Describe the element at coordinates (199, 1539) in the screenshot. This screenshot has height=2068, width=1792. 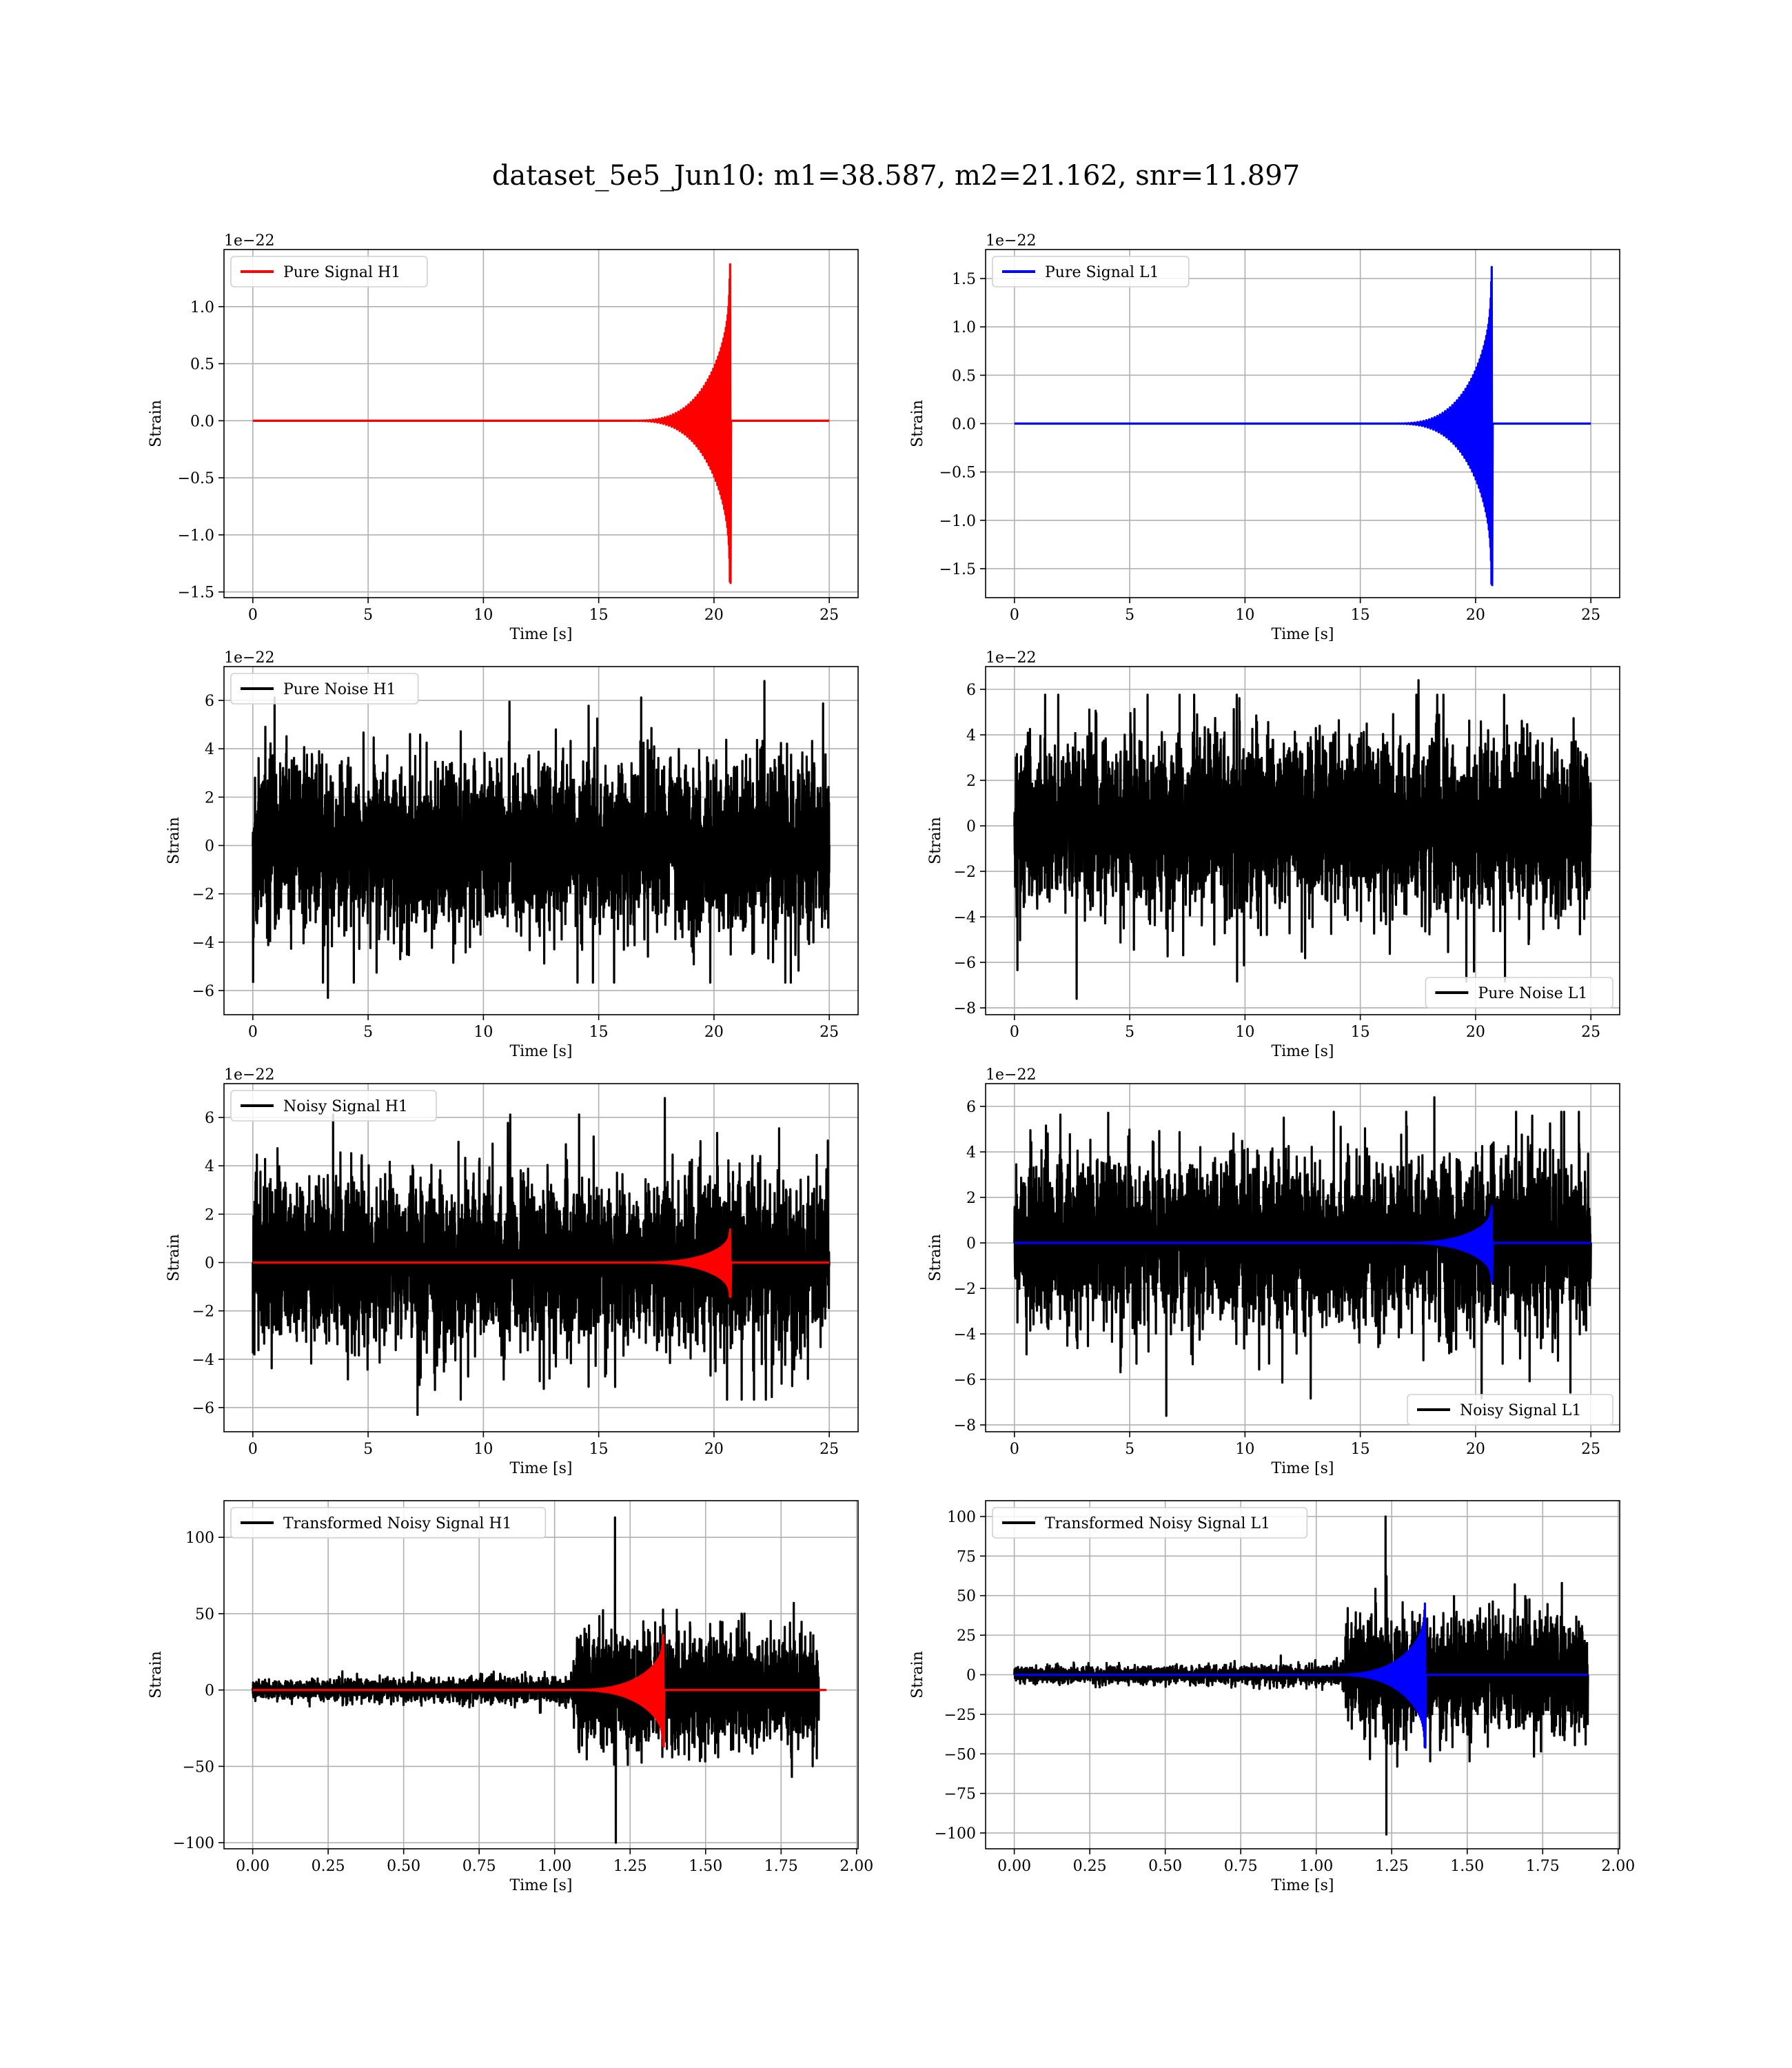
I see `y-tick-label: 100` at that location.